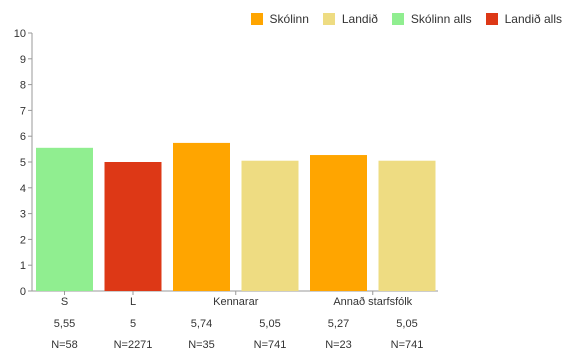 The height and width of the screenshot is (349, 570). I want to click on bar-n-label: N=58, so click(64, 344).